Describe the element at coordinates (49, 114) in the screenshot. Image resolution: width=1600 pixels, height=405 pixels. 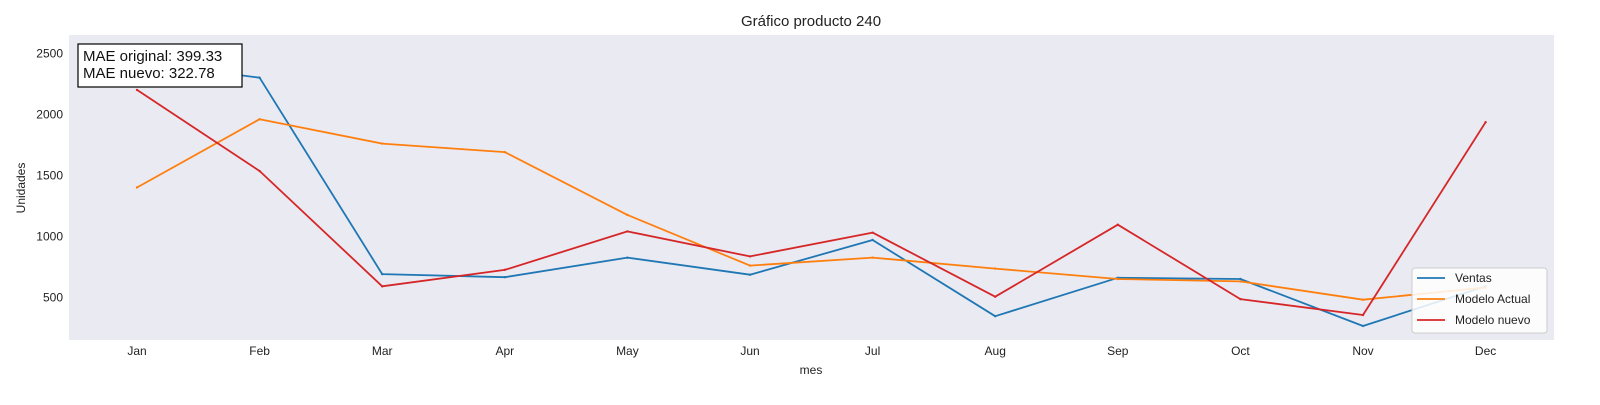
I see `y-tick-label: 2000` at that location.